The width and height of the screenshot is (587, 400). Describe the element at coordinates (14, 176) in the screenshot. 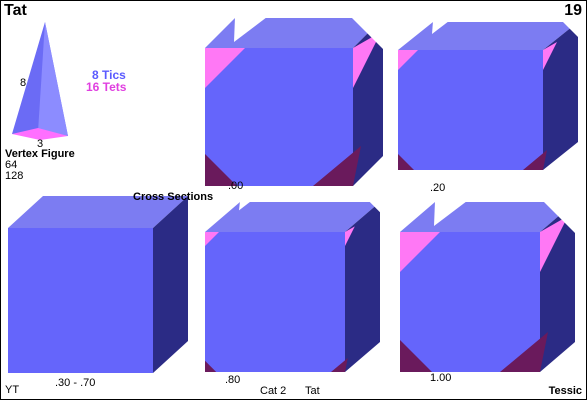

I see `count: 128` at that location.